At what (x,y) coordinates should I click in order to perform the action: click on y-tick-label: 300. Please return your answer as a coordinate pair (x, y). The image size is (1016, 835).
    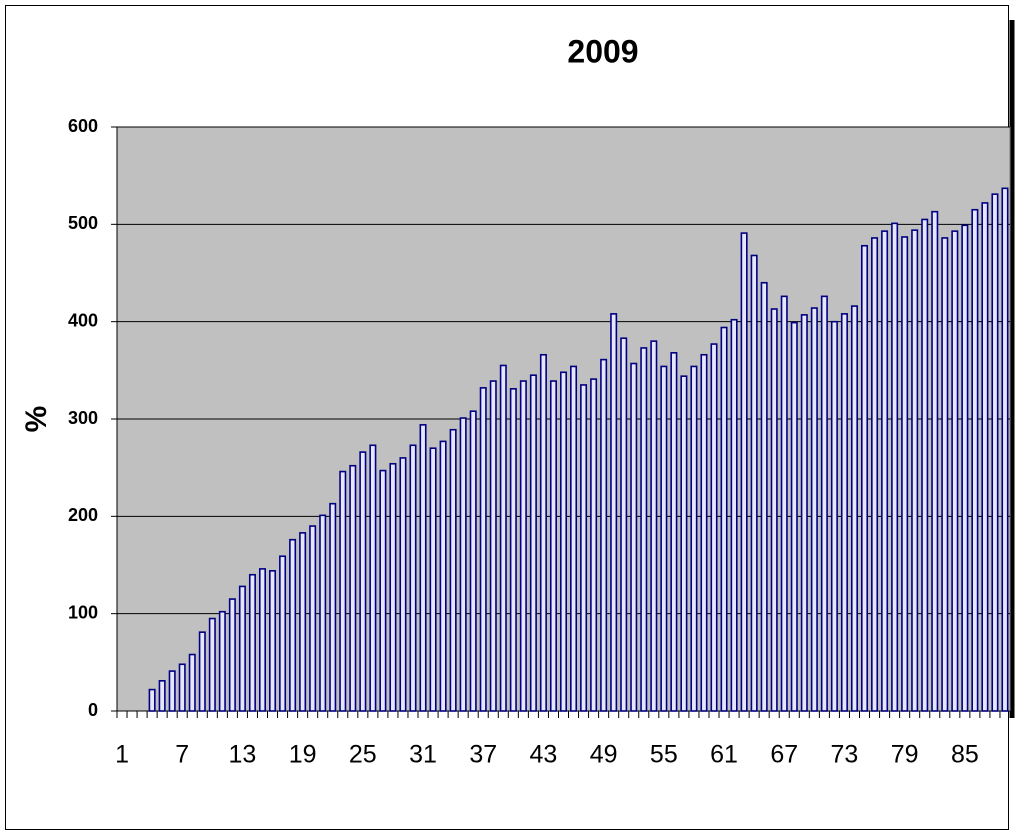
    Looking at the image, I should click on (83, 418).